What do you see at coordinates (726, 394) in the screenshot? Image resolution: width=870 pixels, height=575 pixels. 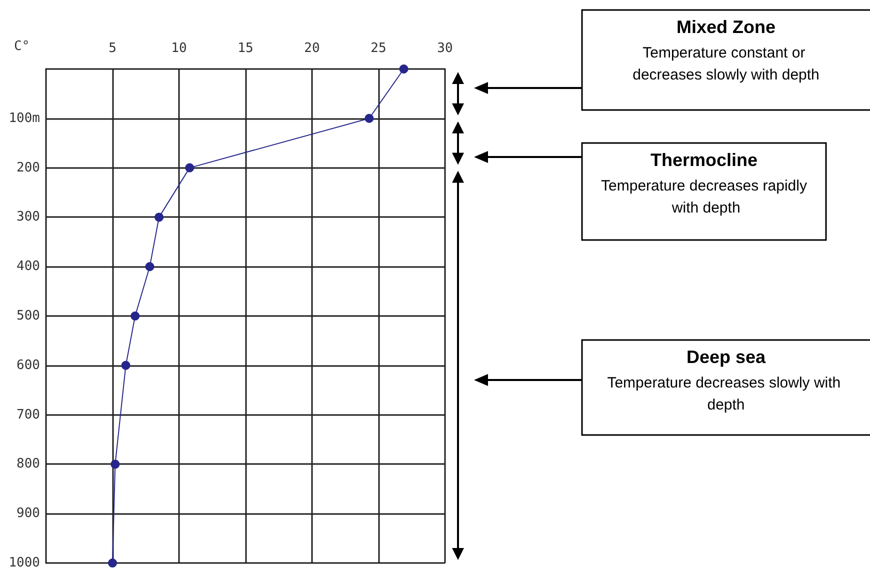 I see `text: Temperature decreases slowly with depth` at bounding box center [726, 394].